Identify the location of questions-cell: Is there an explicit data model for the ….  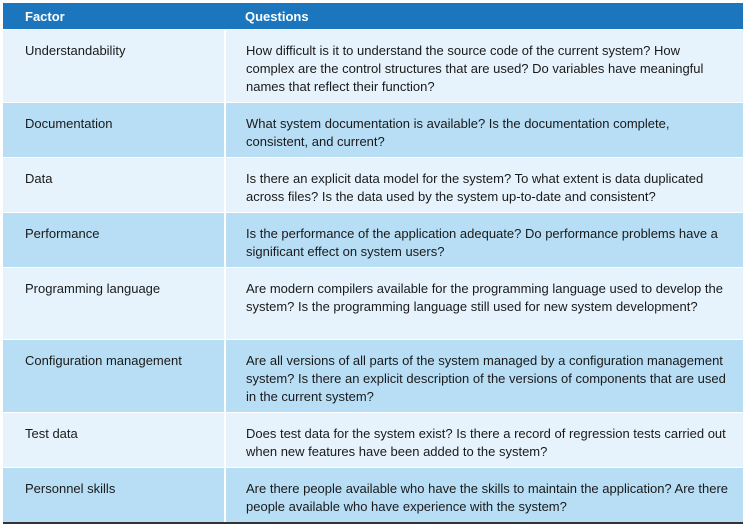
(484, 185).